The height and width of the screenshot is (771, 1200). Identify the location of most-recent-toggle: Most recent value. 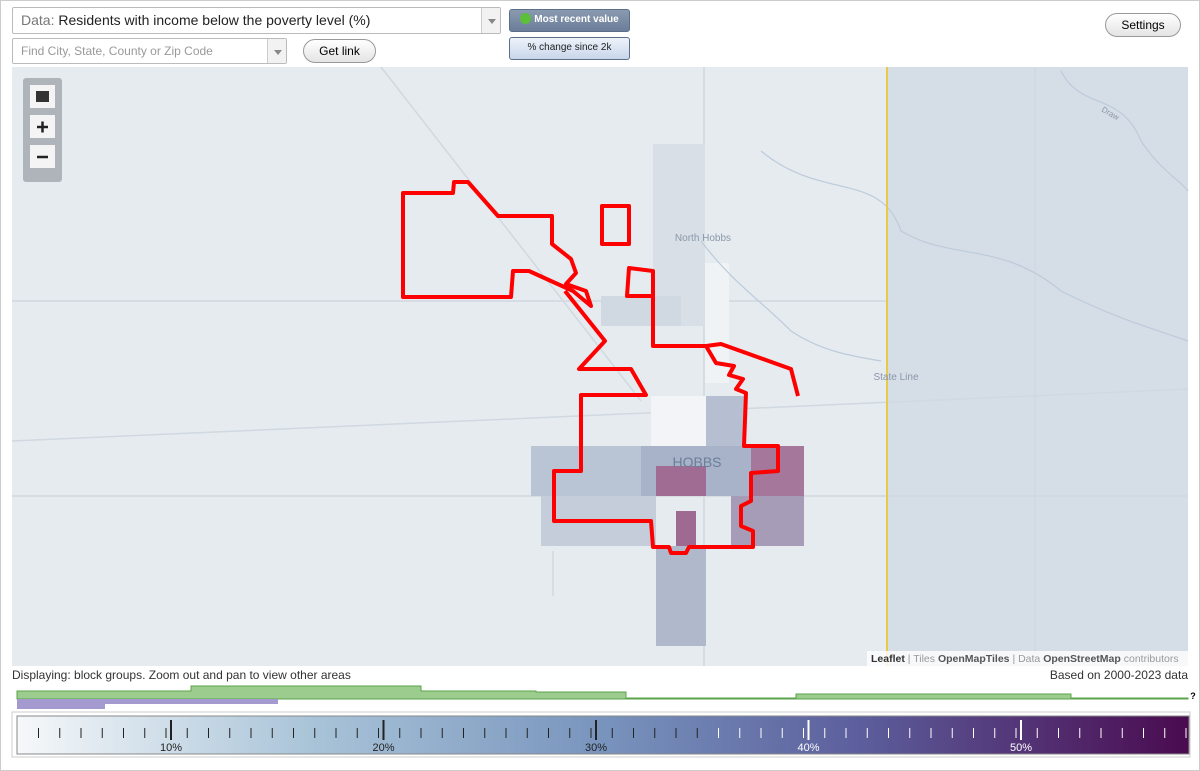
(569, 20).